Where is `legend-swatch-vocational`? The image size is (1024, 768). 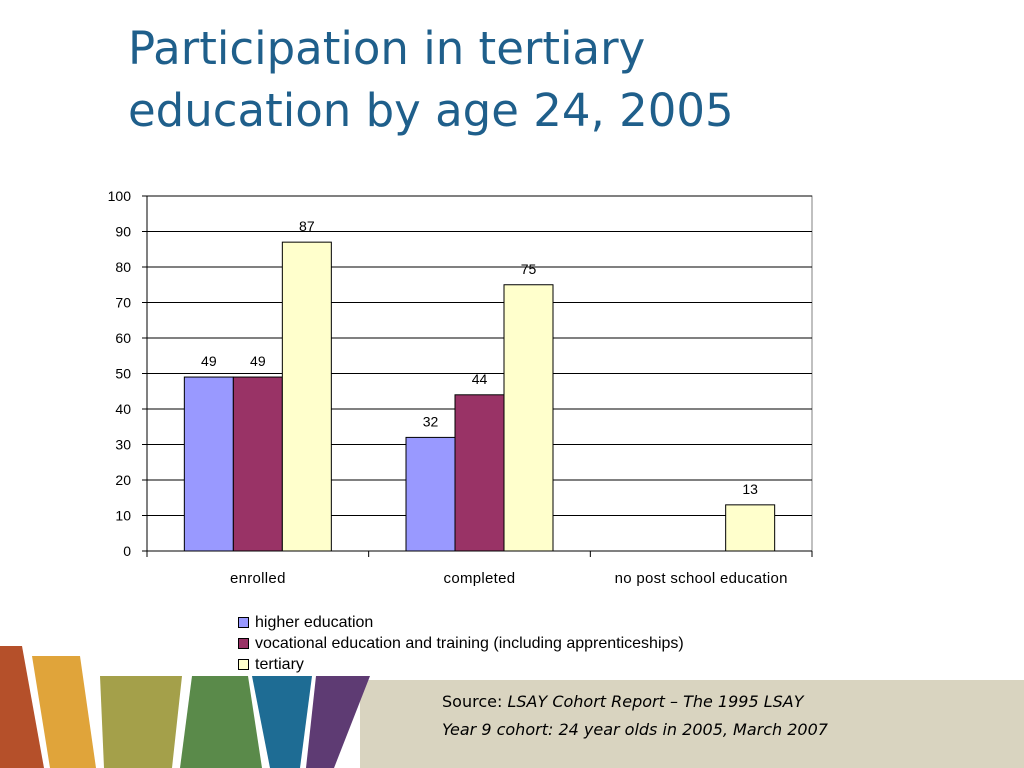
legend-swatch-vocational is located at coordinates (243, 643).